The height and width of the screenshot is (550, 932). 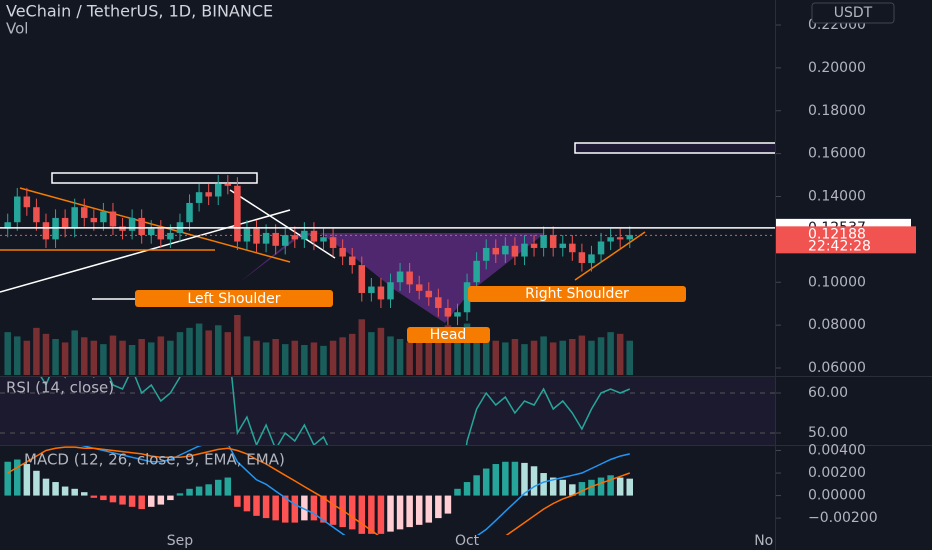 I want to click on indicator-line, so click(x=319, y=490).